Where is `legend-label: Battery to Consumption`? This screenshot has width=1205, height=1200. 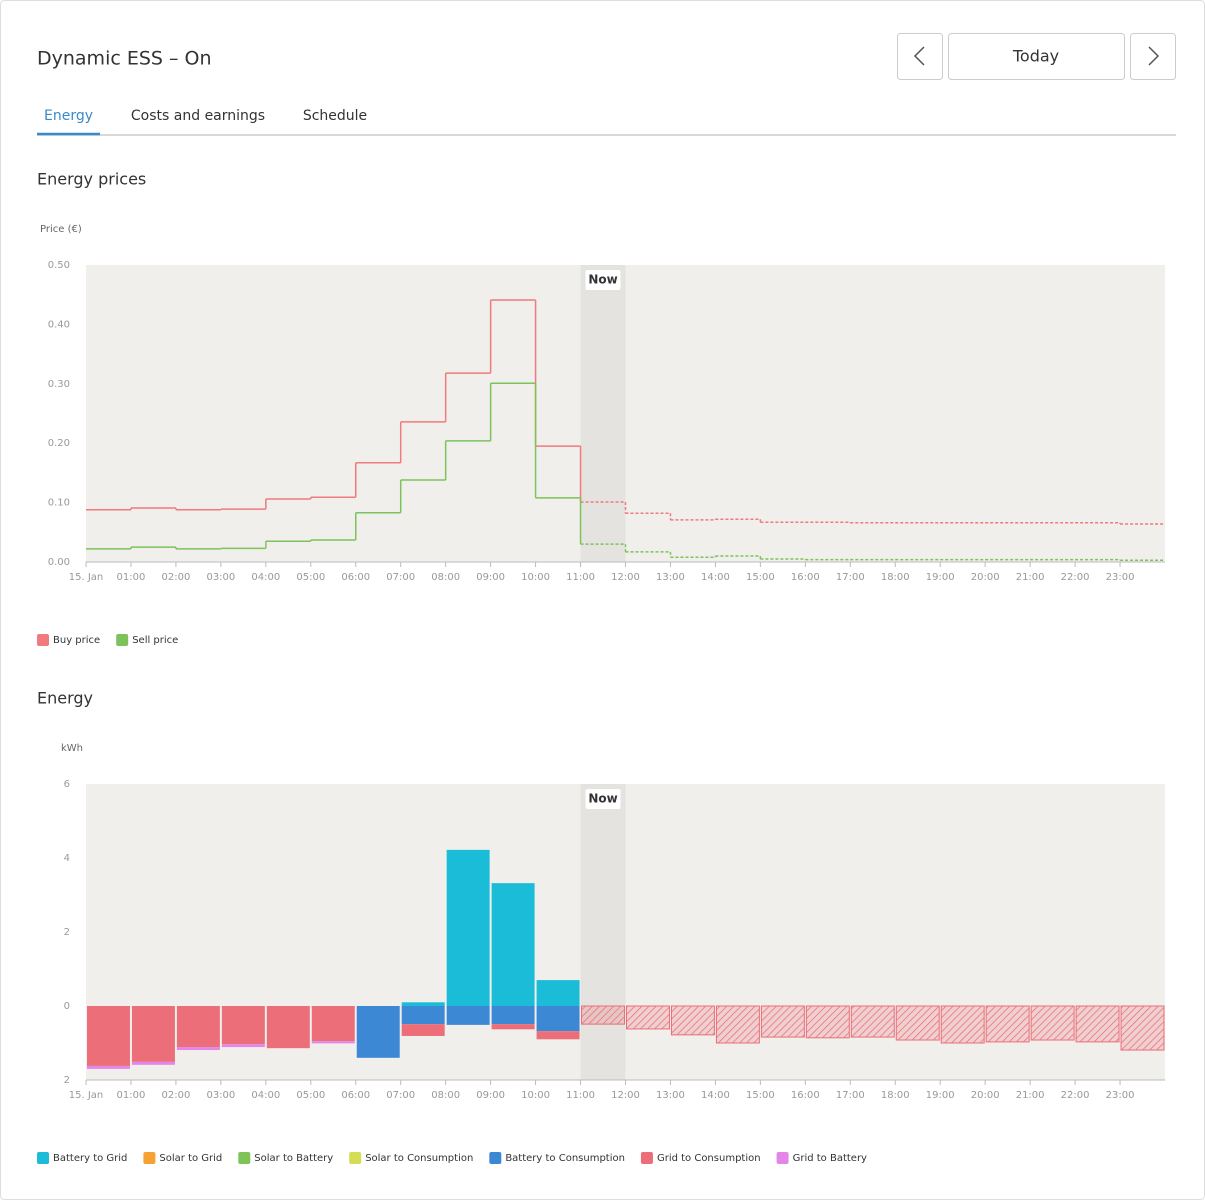 legend-label: Battery to Consumption is located at coordinates (565, 1158).